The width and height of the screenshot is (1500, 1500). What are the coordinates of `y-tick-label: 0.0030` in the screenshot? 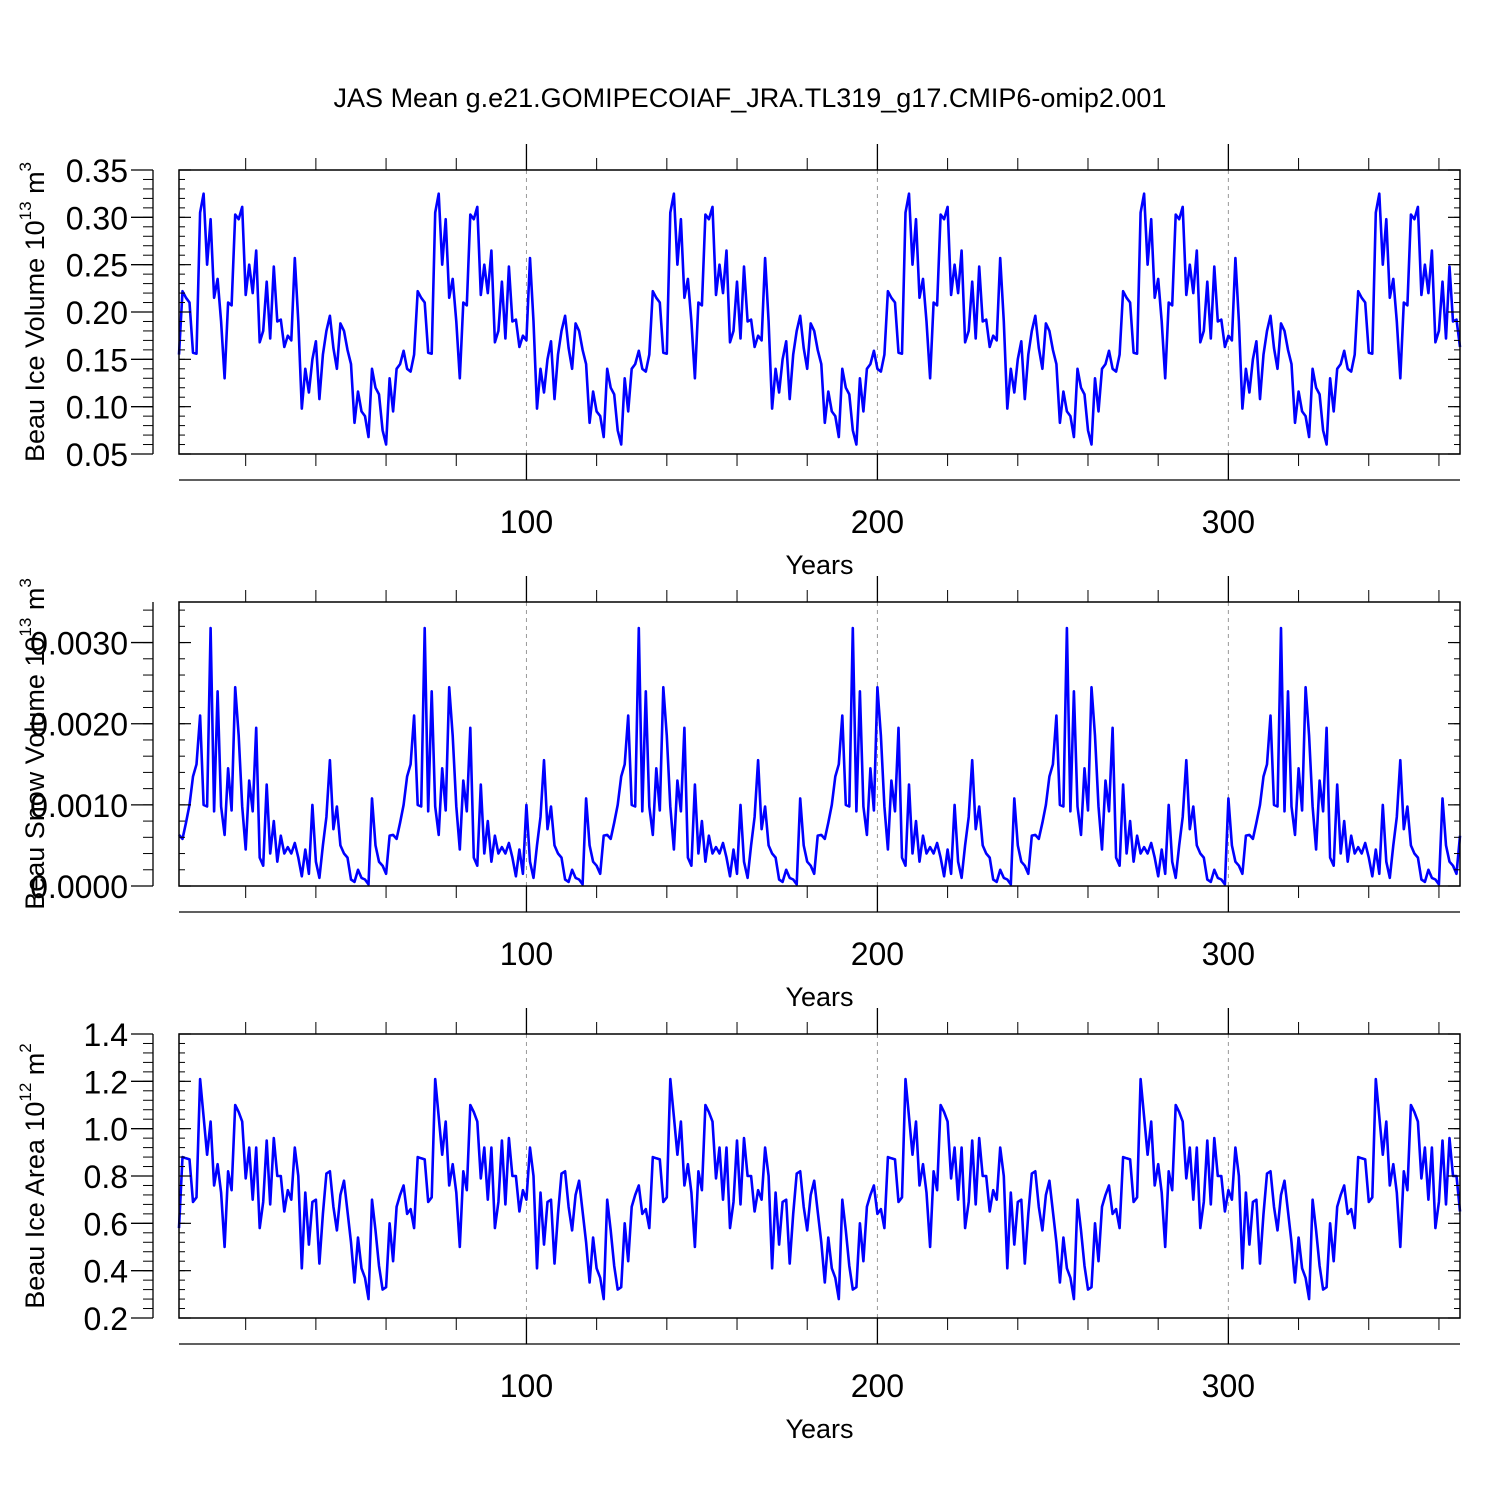 It's located at (79, 644).